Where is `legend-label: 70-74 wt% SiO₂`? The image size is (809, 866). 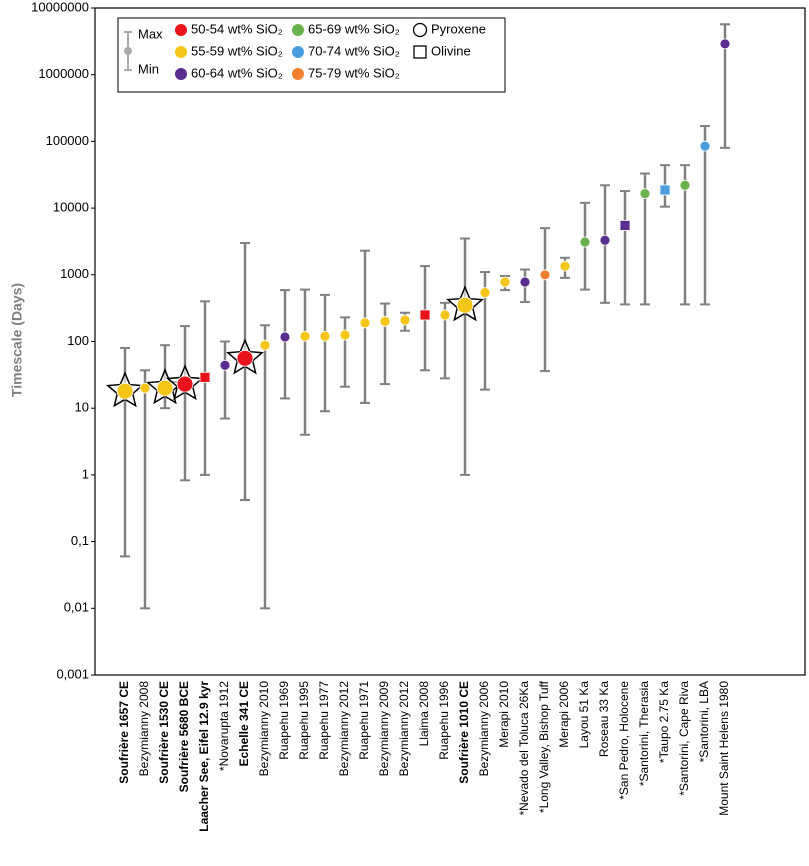
legend-label: 70-74 wt% SiO₂ is located at coordinates (354, 50).